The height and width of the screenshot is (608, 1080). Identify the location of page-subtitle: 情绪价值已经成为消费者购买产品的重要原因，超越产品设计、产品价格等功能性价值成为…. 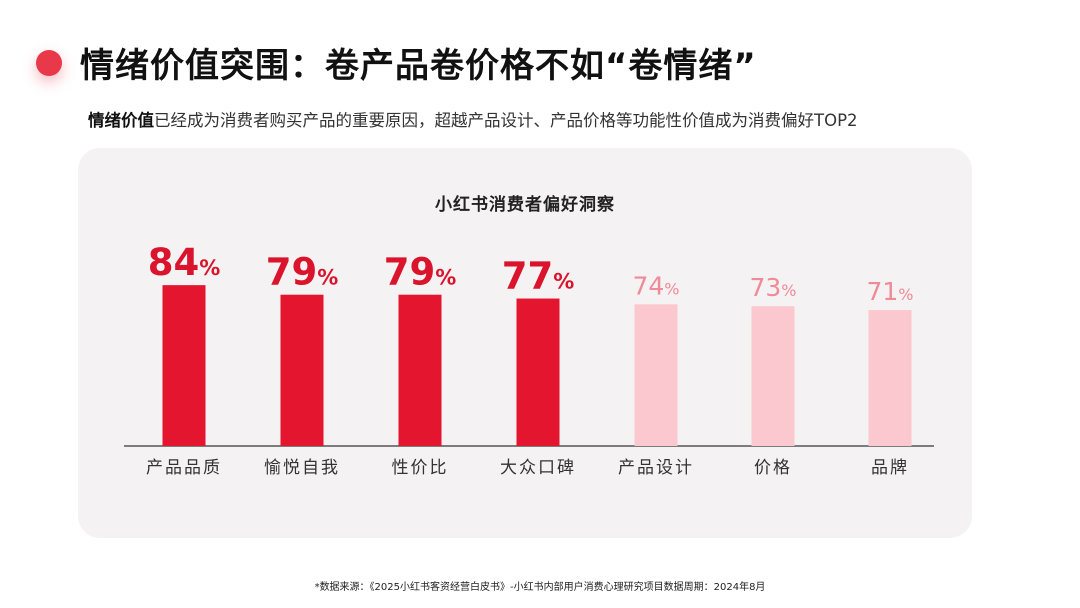
(473, 119).